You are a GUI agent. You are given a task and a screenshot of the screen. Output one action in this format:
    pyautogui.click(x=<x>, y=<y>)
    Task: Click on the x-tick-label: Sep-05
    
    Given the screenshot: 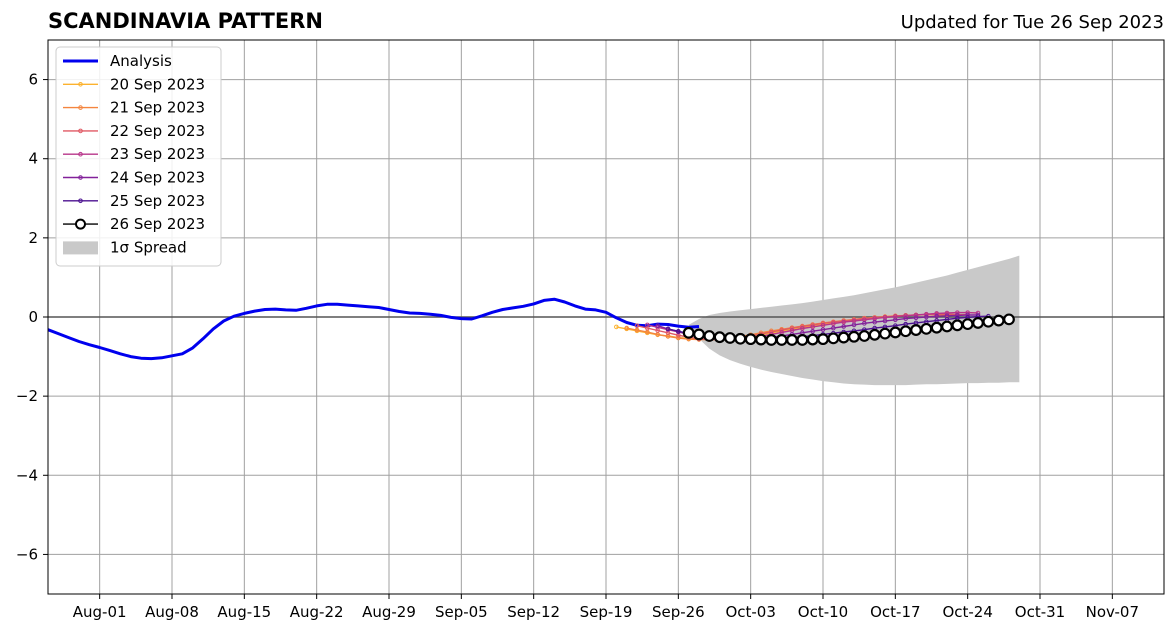 What is the action you would take?
    pyautogui.click(x=461, y=612)
    